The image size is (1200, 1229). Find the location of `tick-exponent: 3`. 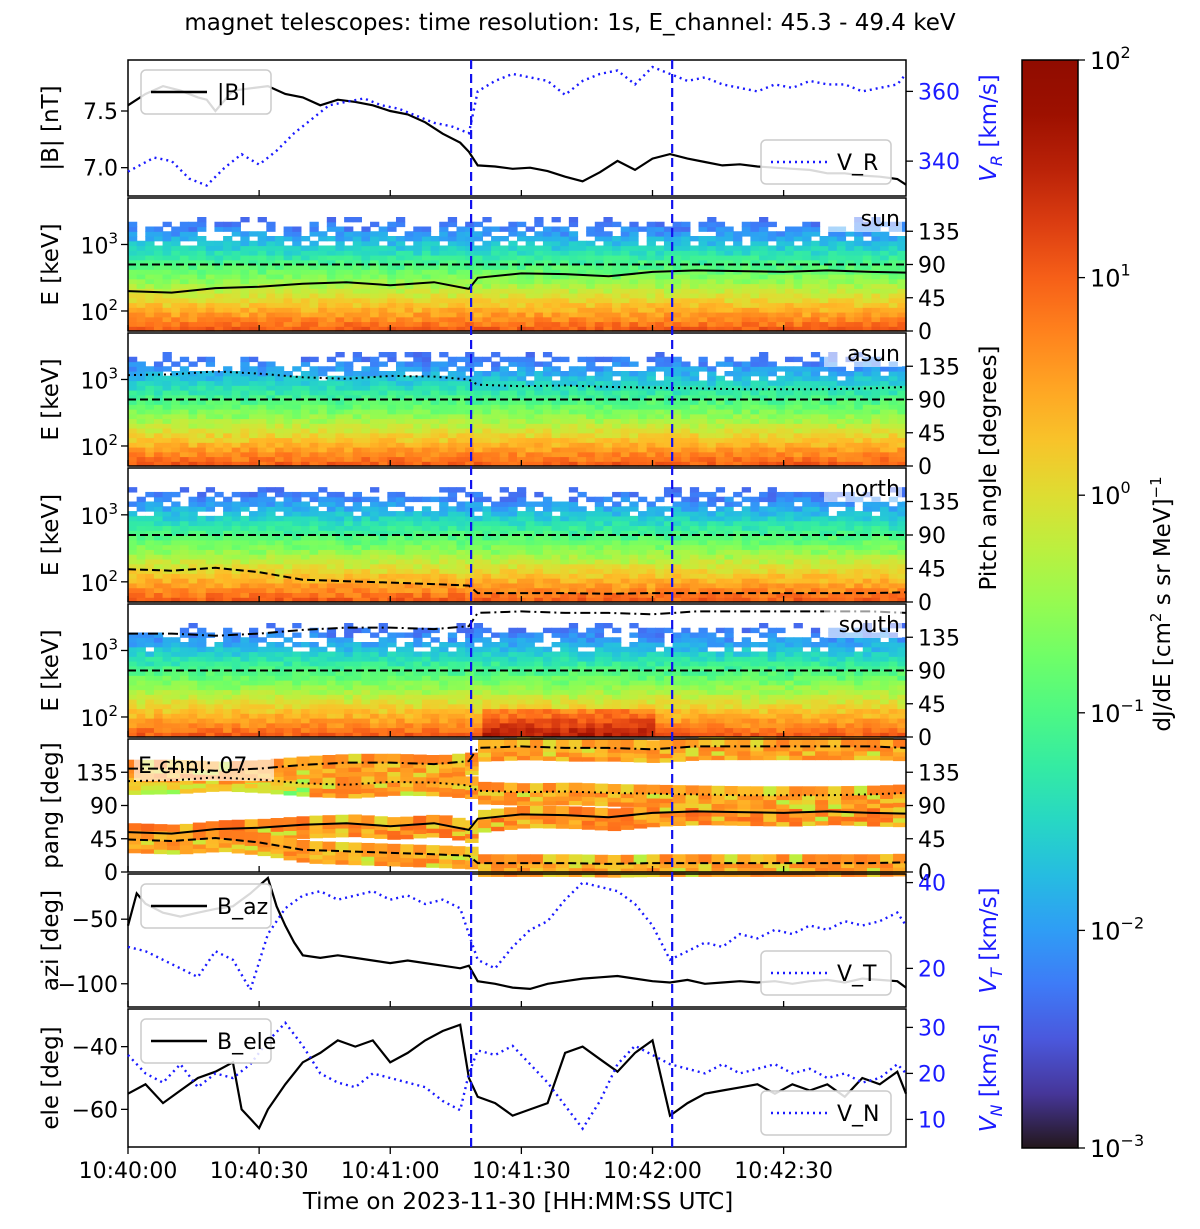

tick-exponent: 3 is located at coordinates (113, 238).